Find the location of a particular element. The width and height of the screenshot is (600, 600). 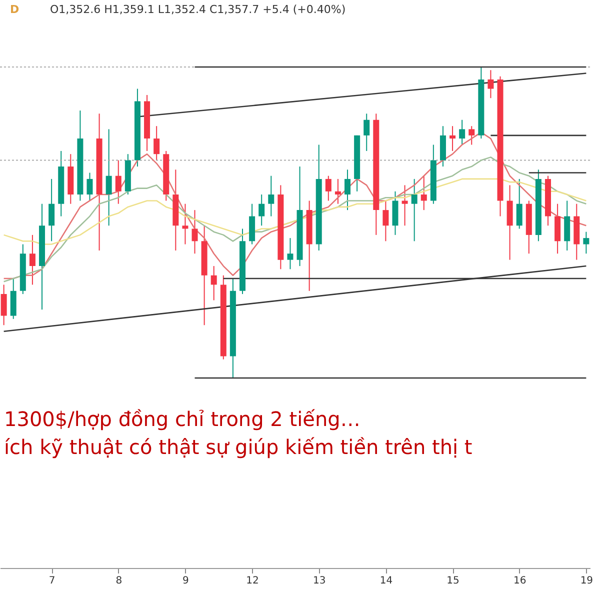

x-tick-label: 16 is located at coordinates (519, 581).